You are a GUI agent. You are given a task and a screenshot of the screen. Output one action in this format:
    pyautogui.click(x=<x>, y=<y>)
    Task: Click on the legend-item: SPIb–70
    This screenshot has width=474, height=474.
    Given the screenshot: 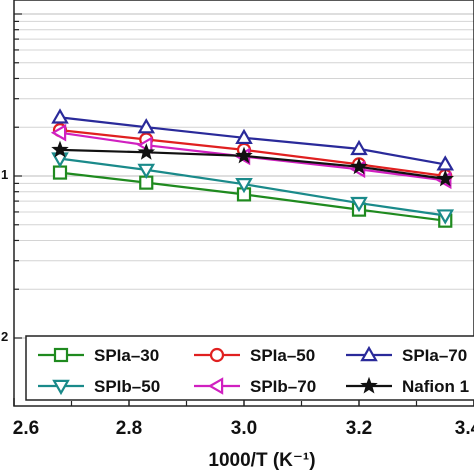 What is the action you would take?
    pyautogui.click(x=255, y=386)
    